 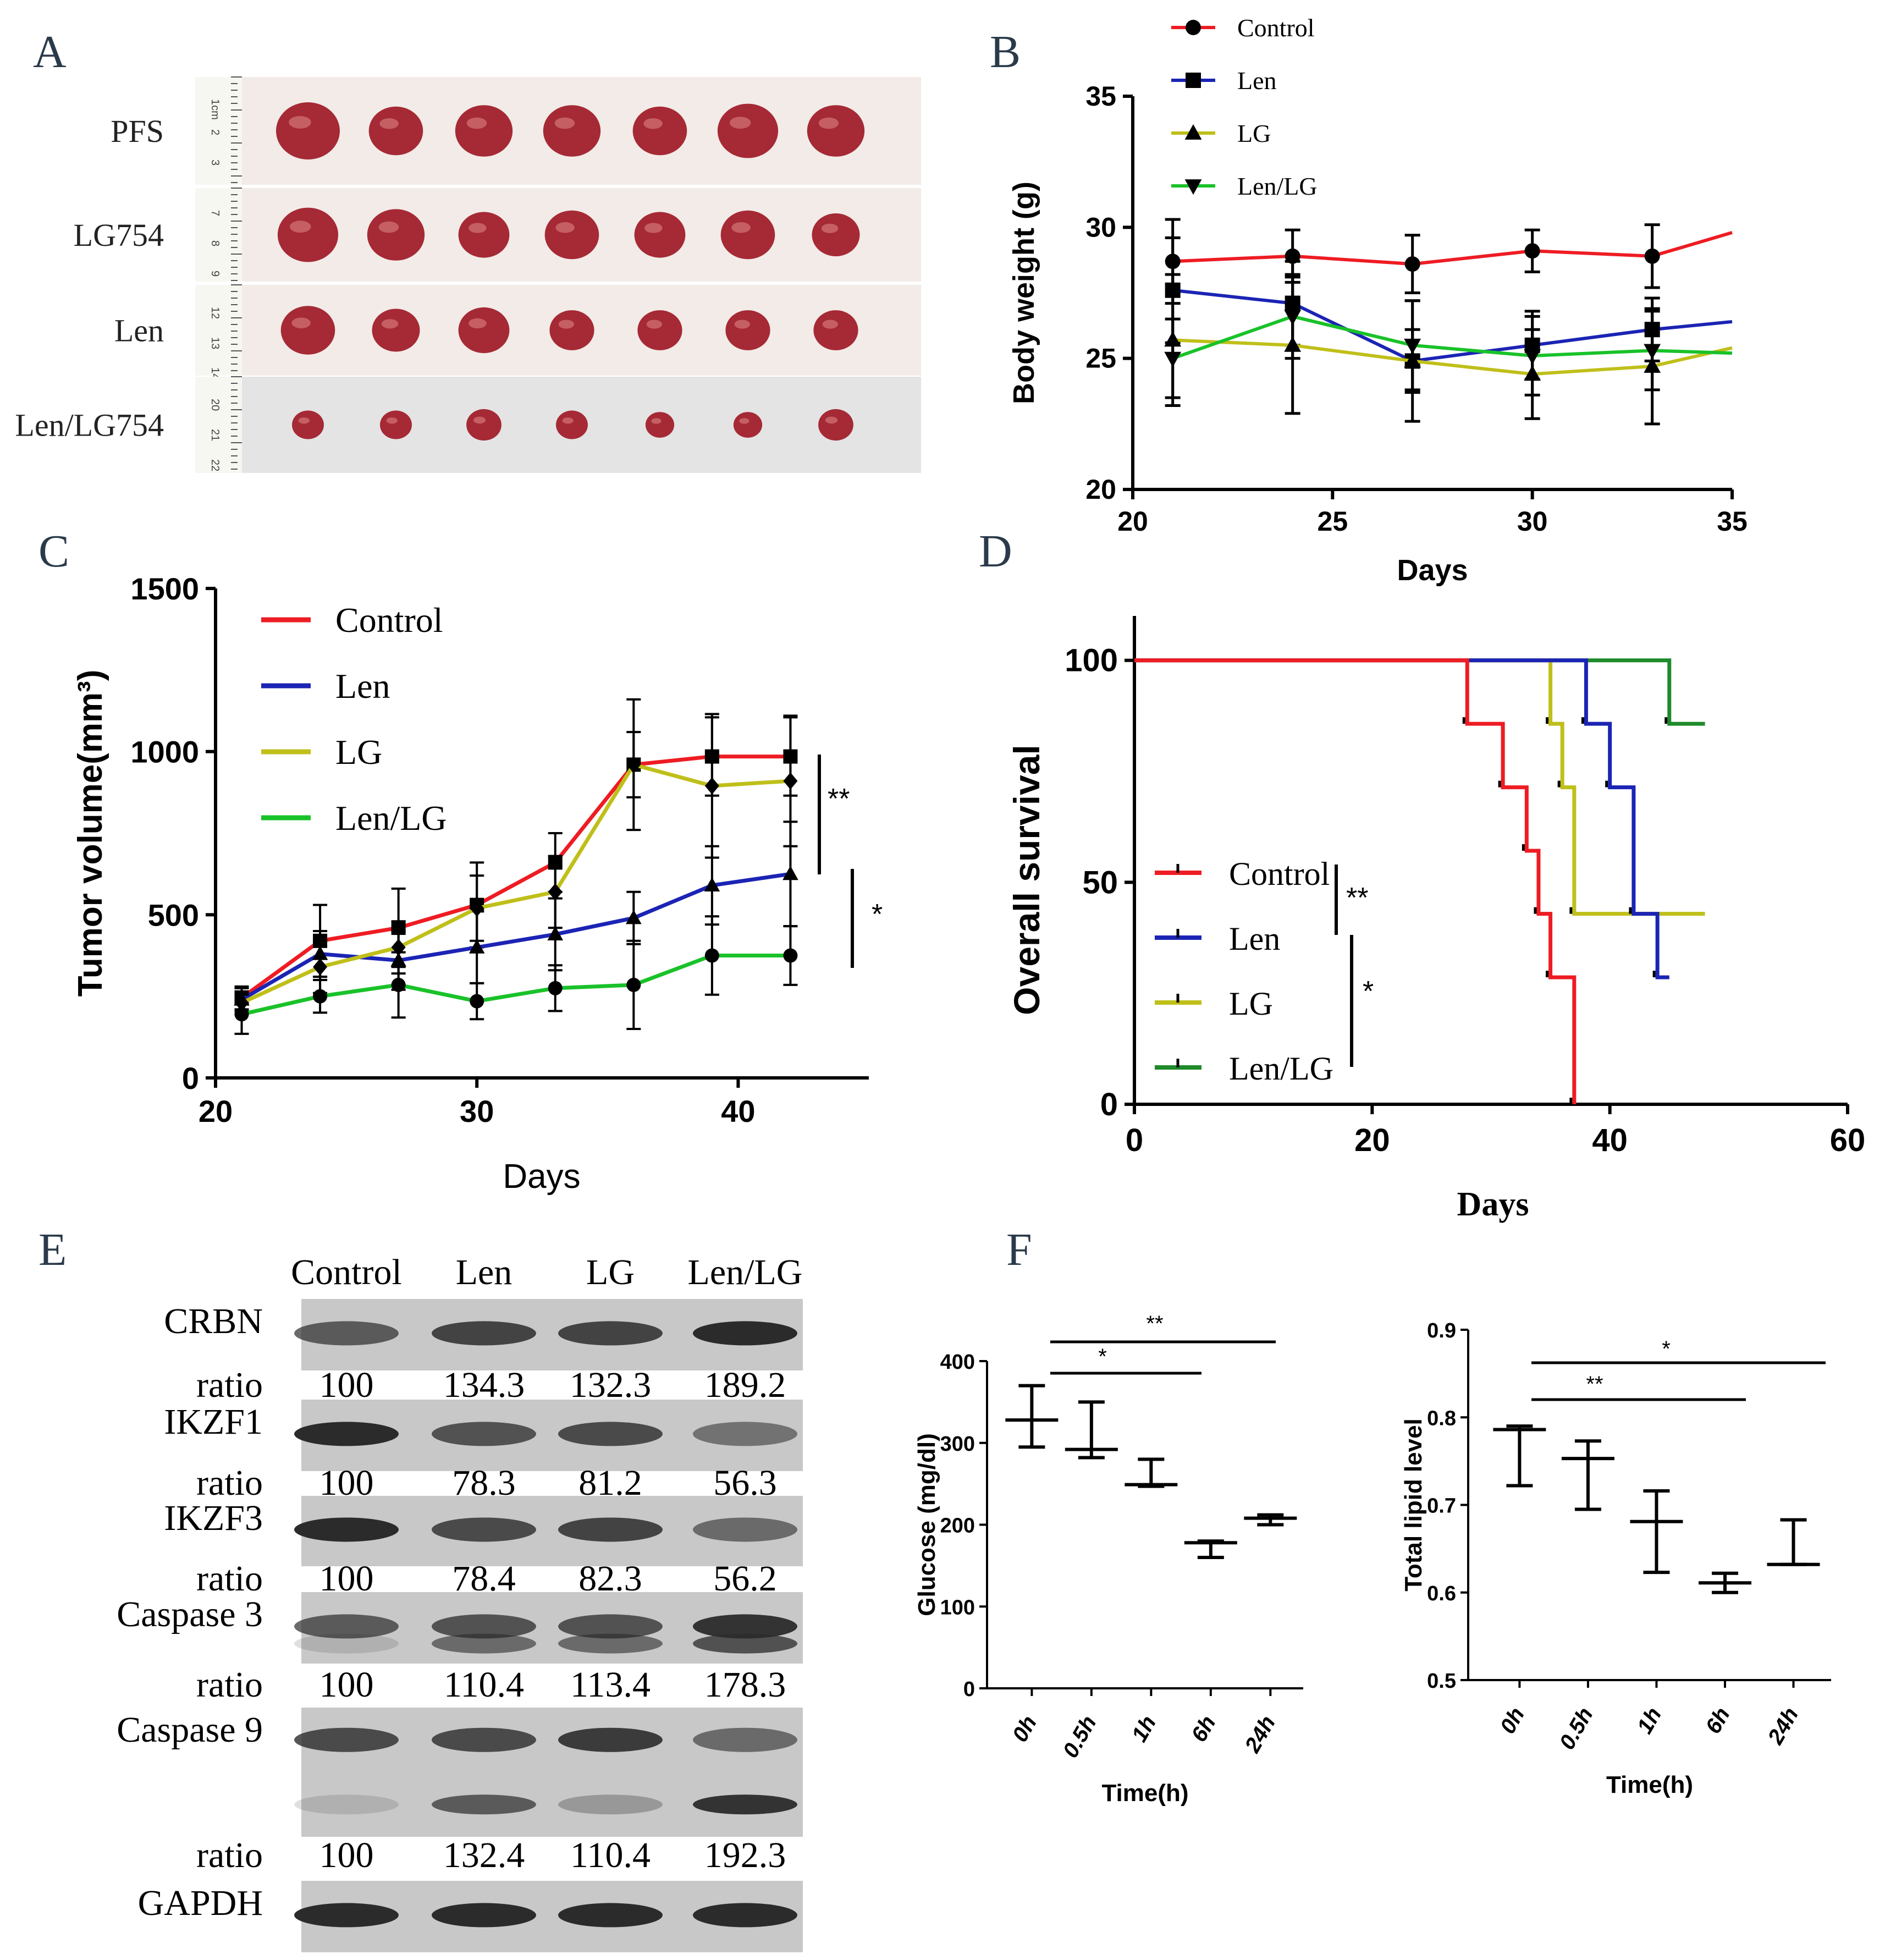 I want to click on ruler-label: 12, so click(x=215, y=313).